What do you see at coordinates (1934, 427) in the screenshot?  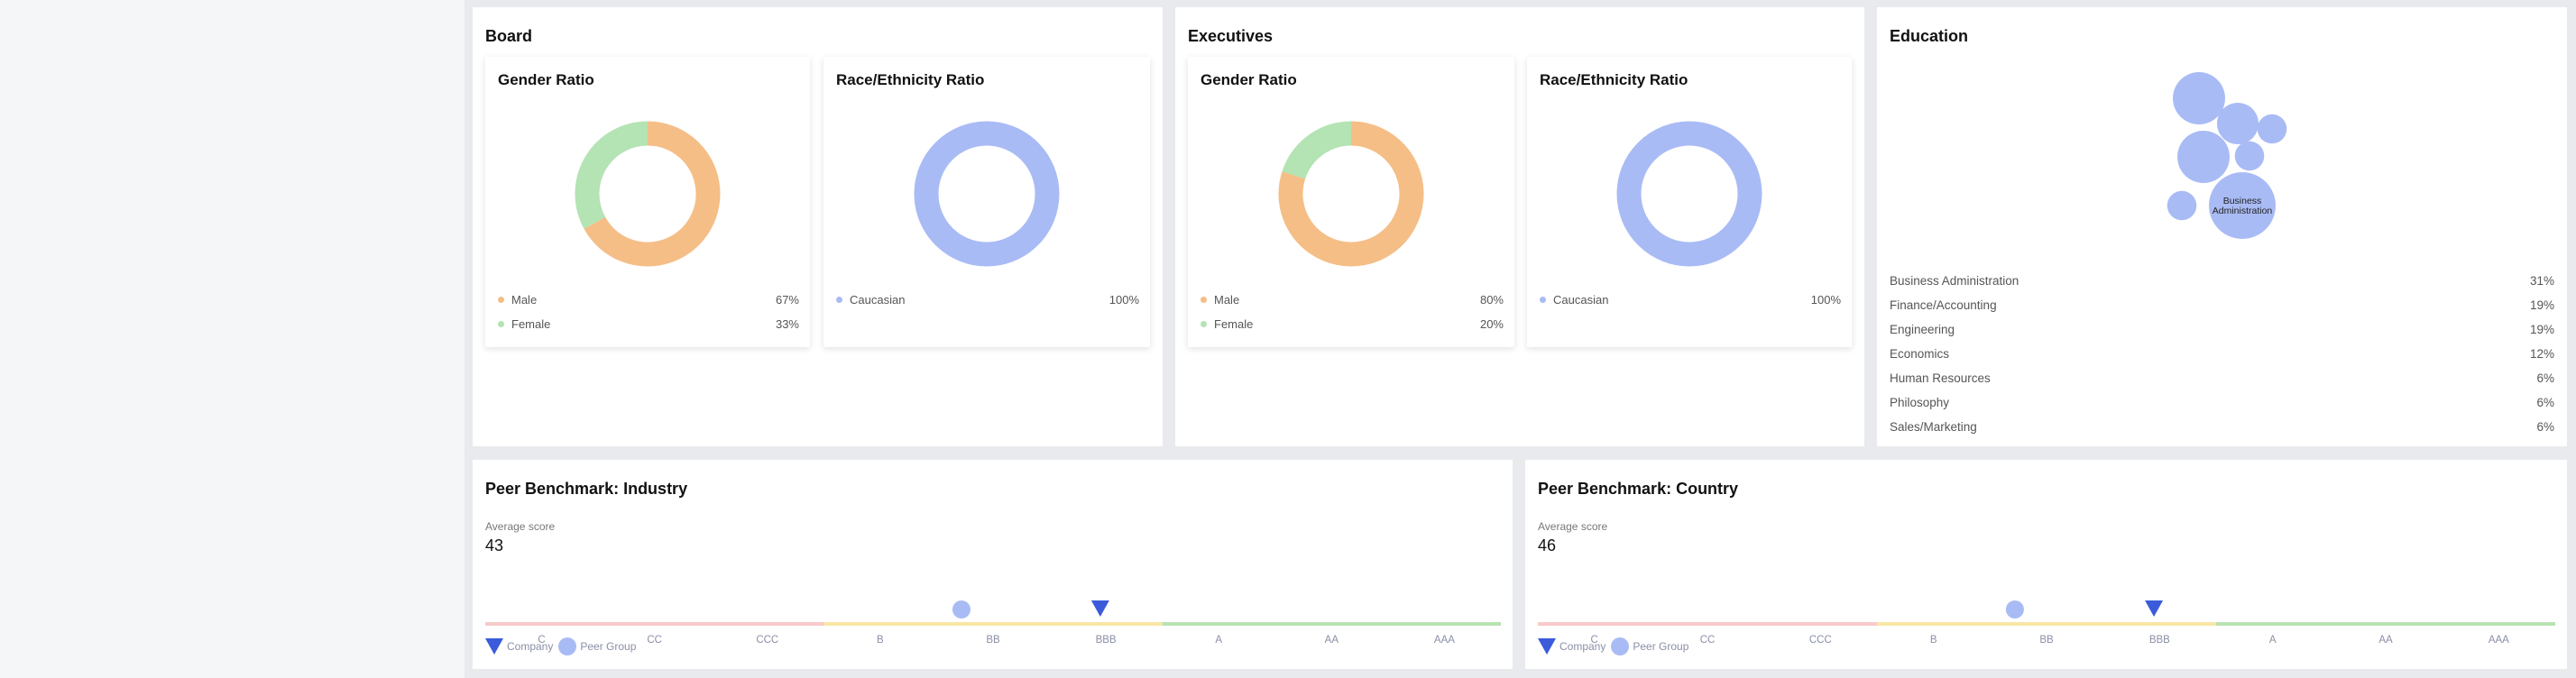 I see `education-label: Sales/Marketing` at bounding box center [1934, 427].